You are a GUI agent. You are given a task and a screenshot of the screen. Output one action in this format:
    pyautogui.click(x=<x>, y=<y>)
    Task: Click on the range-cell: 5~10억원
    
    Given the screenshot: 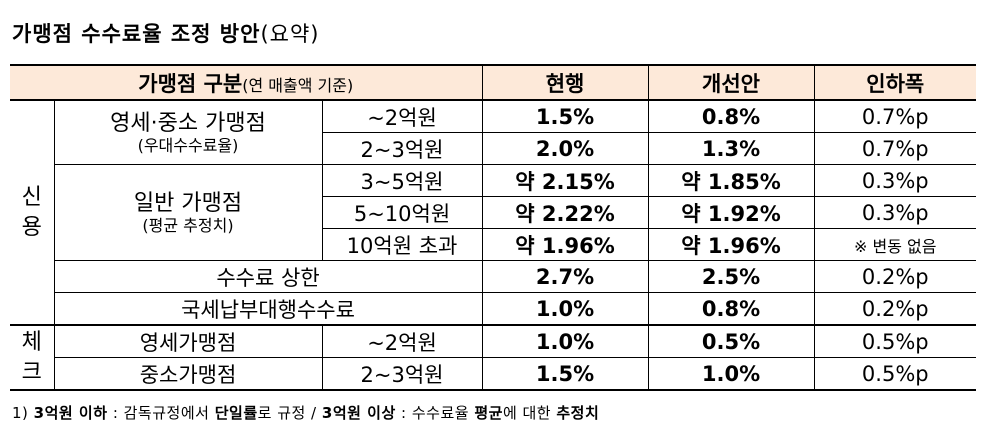 What is the action you would take?
    pyautogui.click(x=402, y=212)
    